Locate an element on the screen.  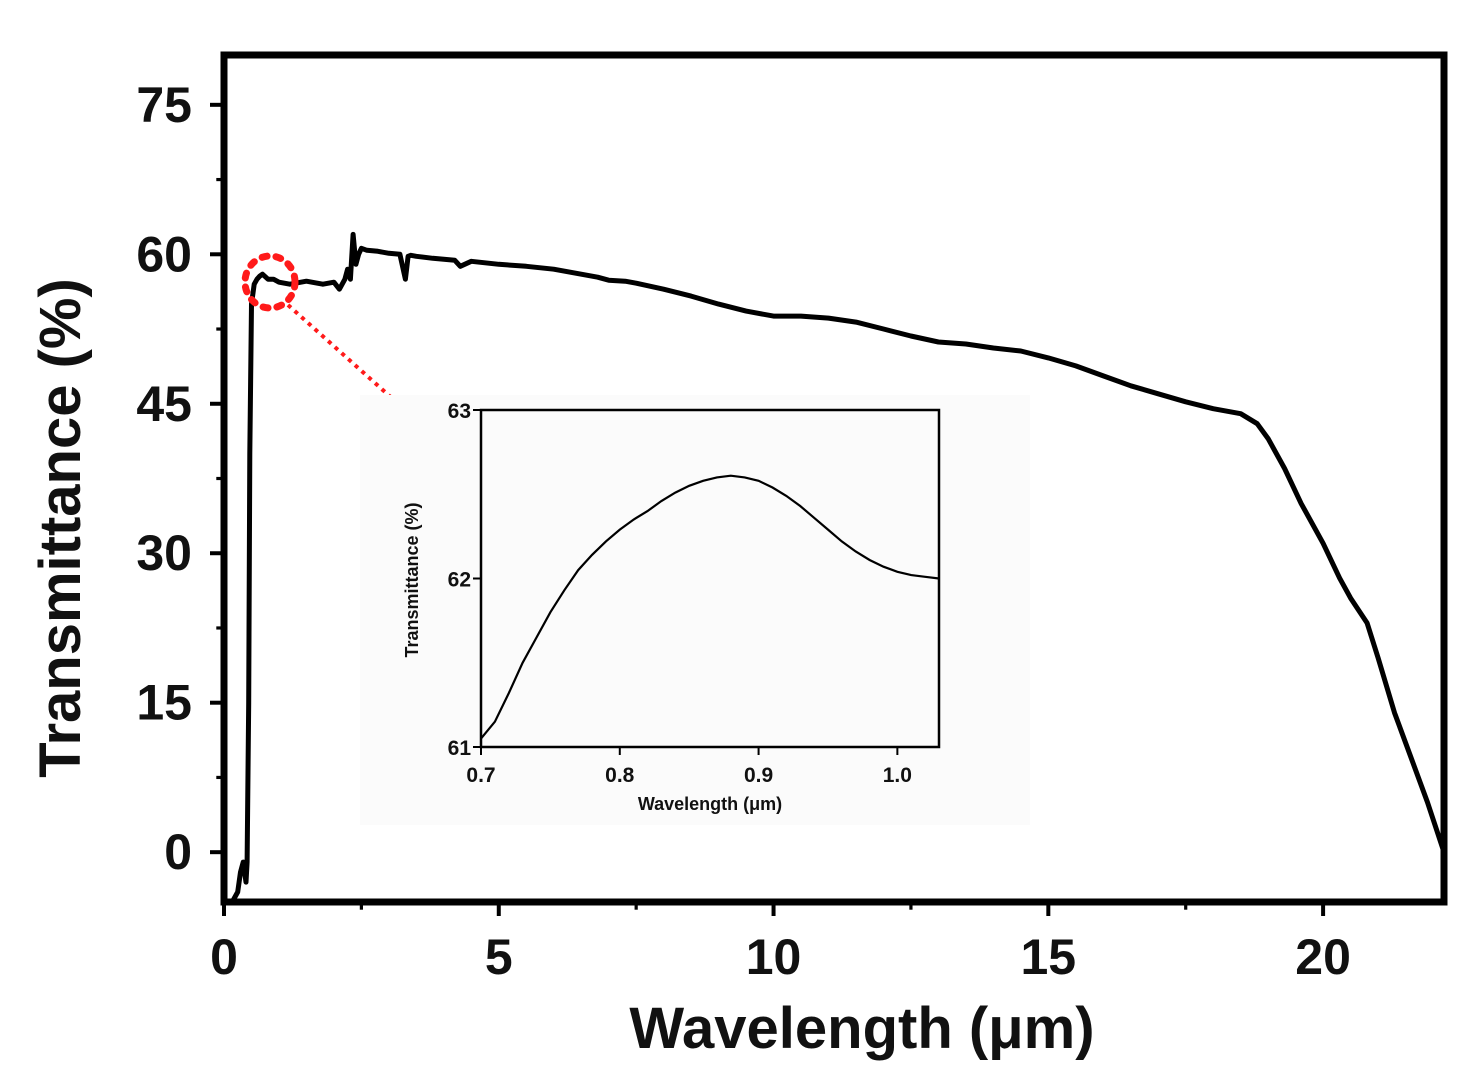
main-y-tick-label: 15 is located at coordinates (164, 703).